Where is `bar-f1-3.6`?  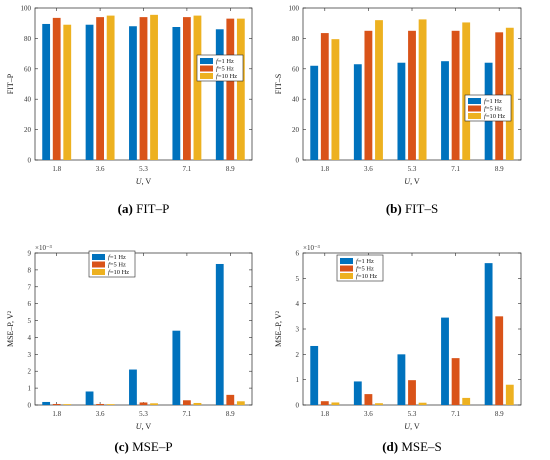
bar-f1-3.6 is located at coordinates (357, 112).